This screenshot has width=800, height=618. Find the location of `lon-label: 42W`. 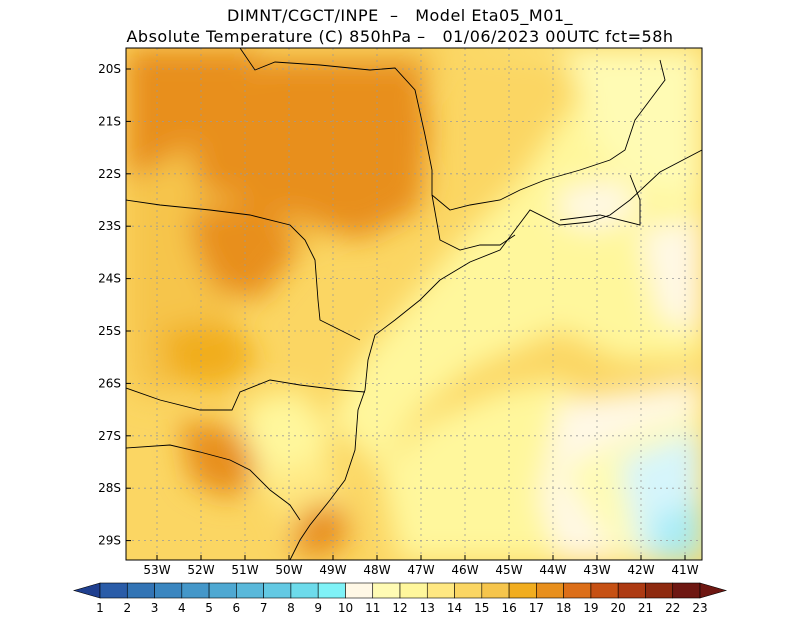

lon-label: 42W is located at coordinates (640, 570).